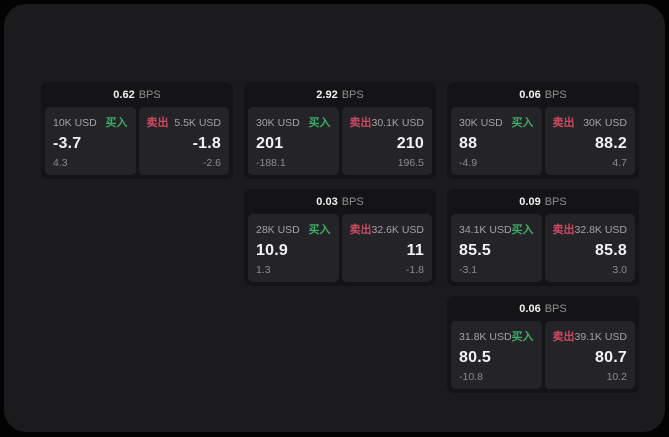 The width and height of the screenshot is (669, 437). I want to click on buy-delta: 1.3, so click(263, 270).